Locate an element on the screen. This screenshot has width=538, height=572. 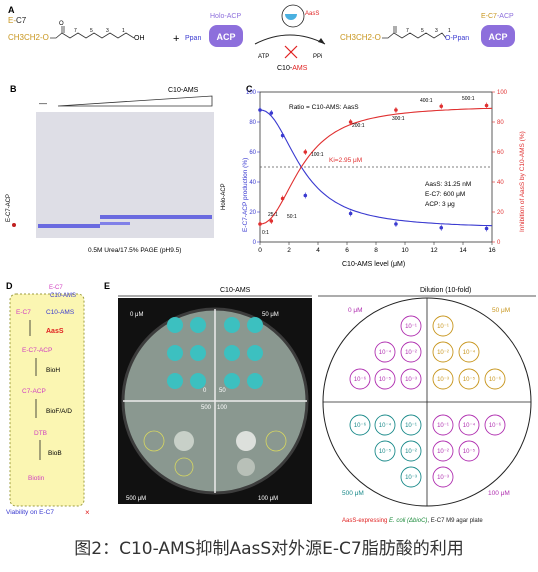
center-label: 50 is located at coordinates (222, 391).